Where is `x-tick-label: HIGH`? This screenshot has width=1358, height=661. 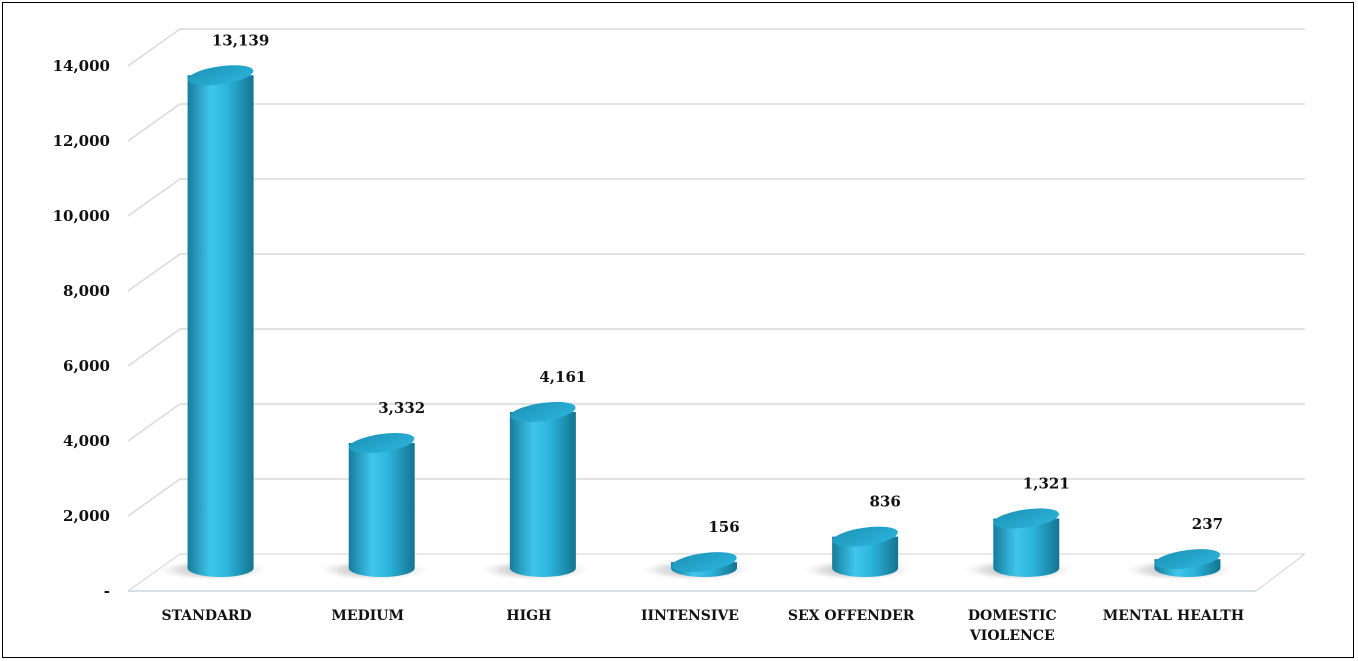
x-tick-label: HIGH is located at coordinates (528, 616).